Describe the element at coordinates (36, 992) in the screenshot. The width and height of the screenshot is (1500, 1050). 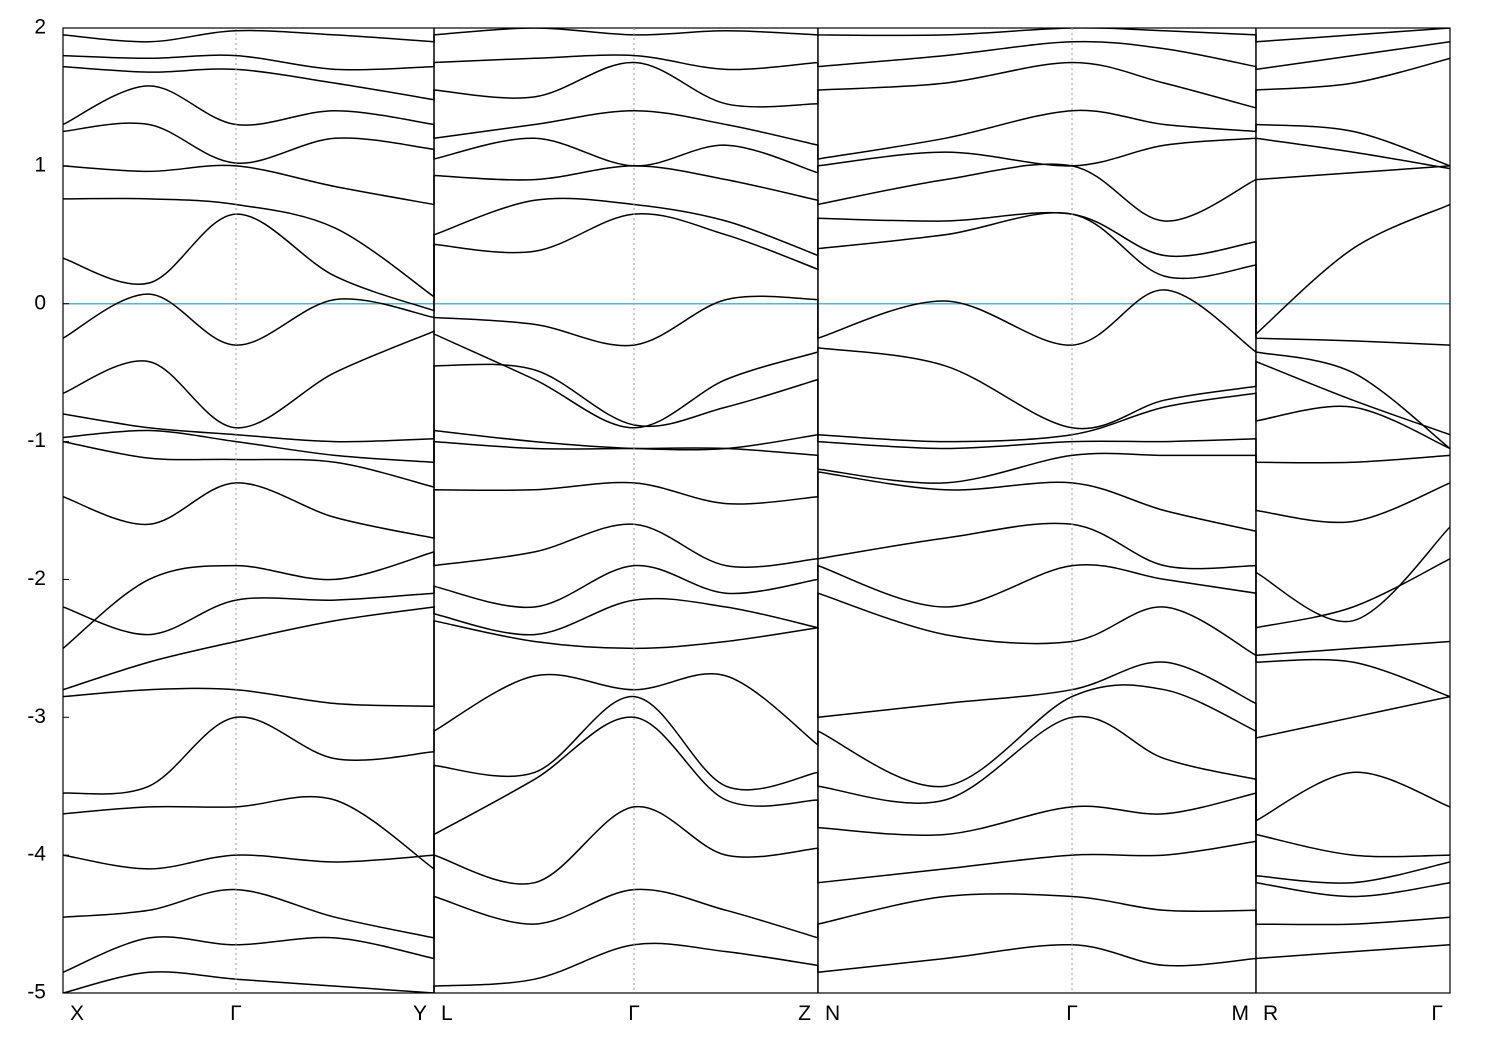
I see `y-tick-label: -5` at that location.